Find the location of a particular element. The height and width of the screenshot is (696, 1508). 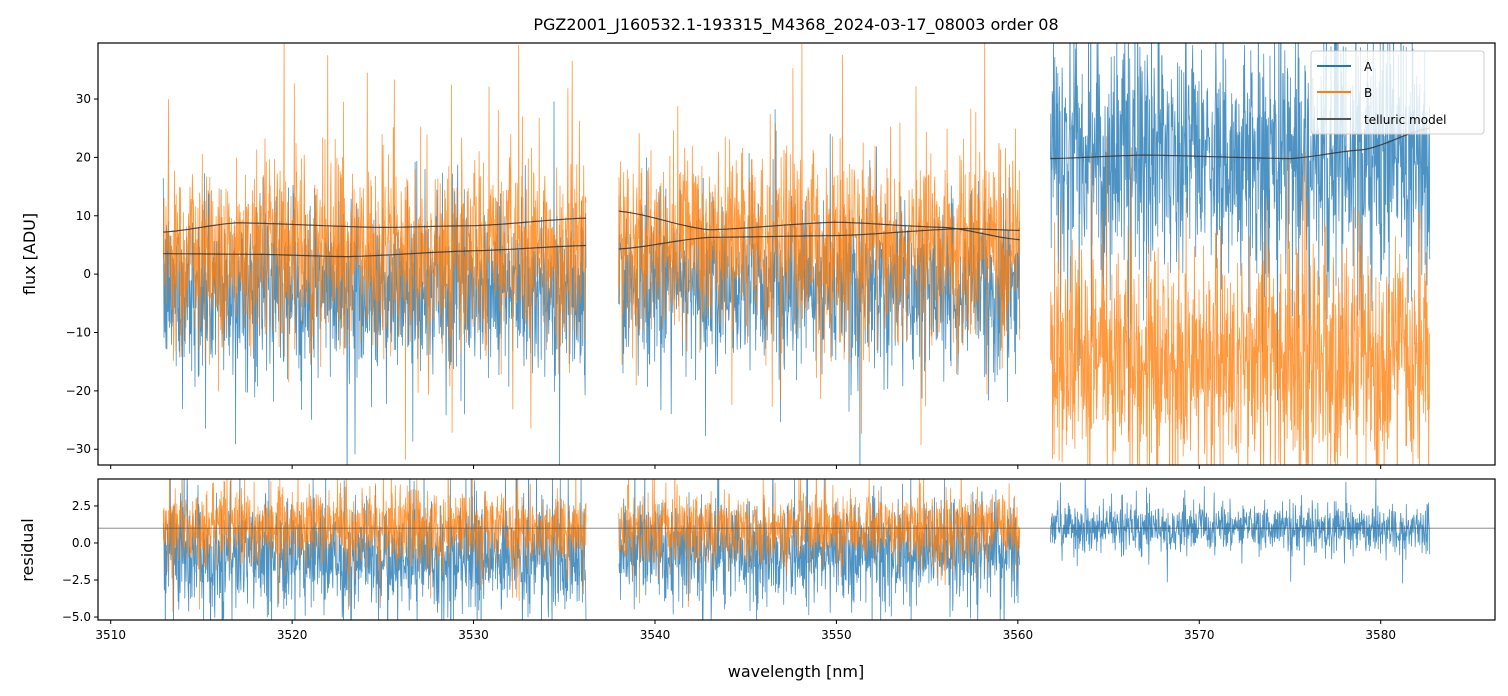

legend-label-a: A is located at coordinates (1368, 67).